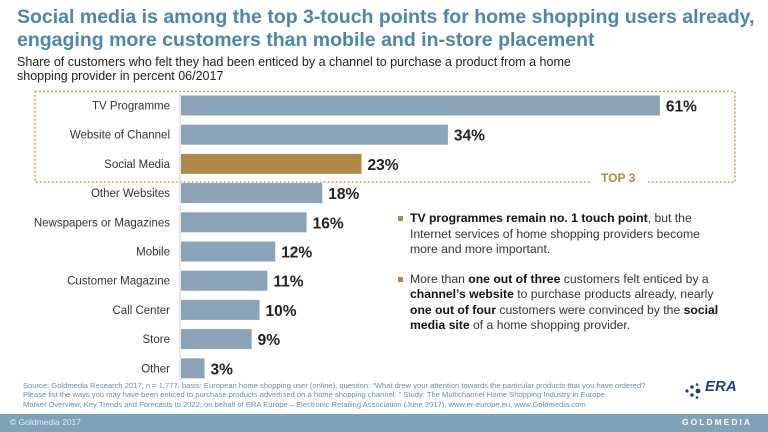  I want to click on footer-bar: © Goldmedia 2017 GOLDMEDIA, so click(384, 423).